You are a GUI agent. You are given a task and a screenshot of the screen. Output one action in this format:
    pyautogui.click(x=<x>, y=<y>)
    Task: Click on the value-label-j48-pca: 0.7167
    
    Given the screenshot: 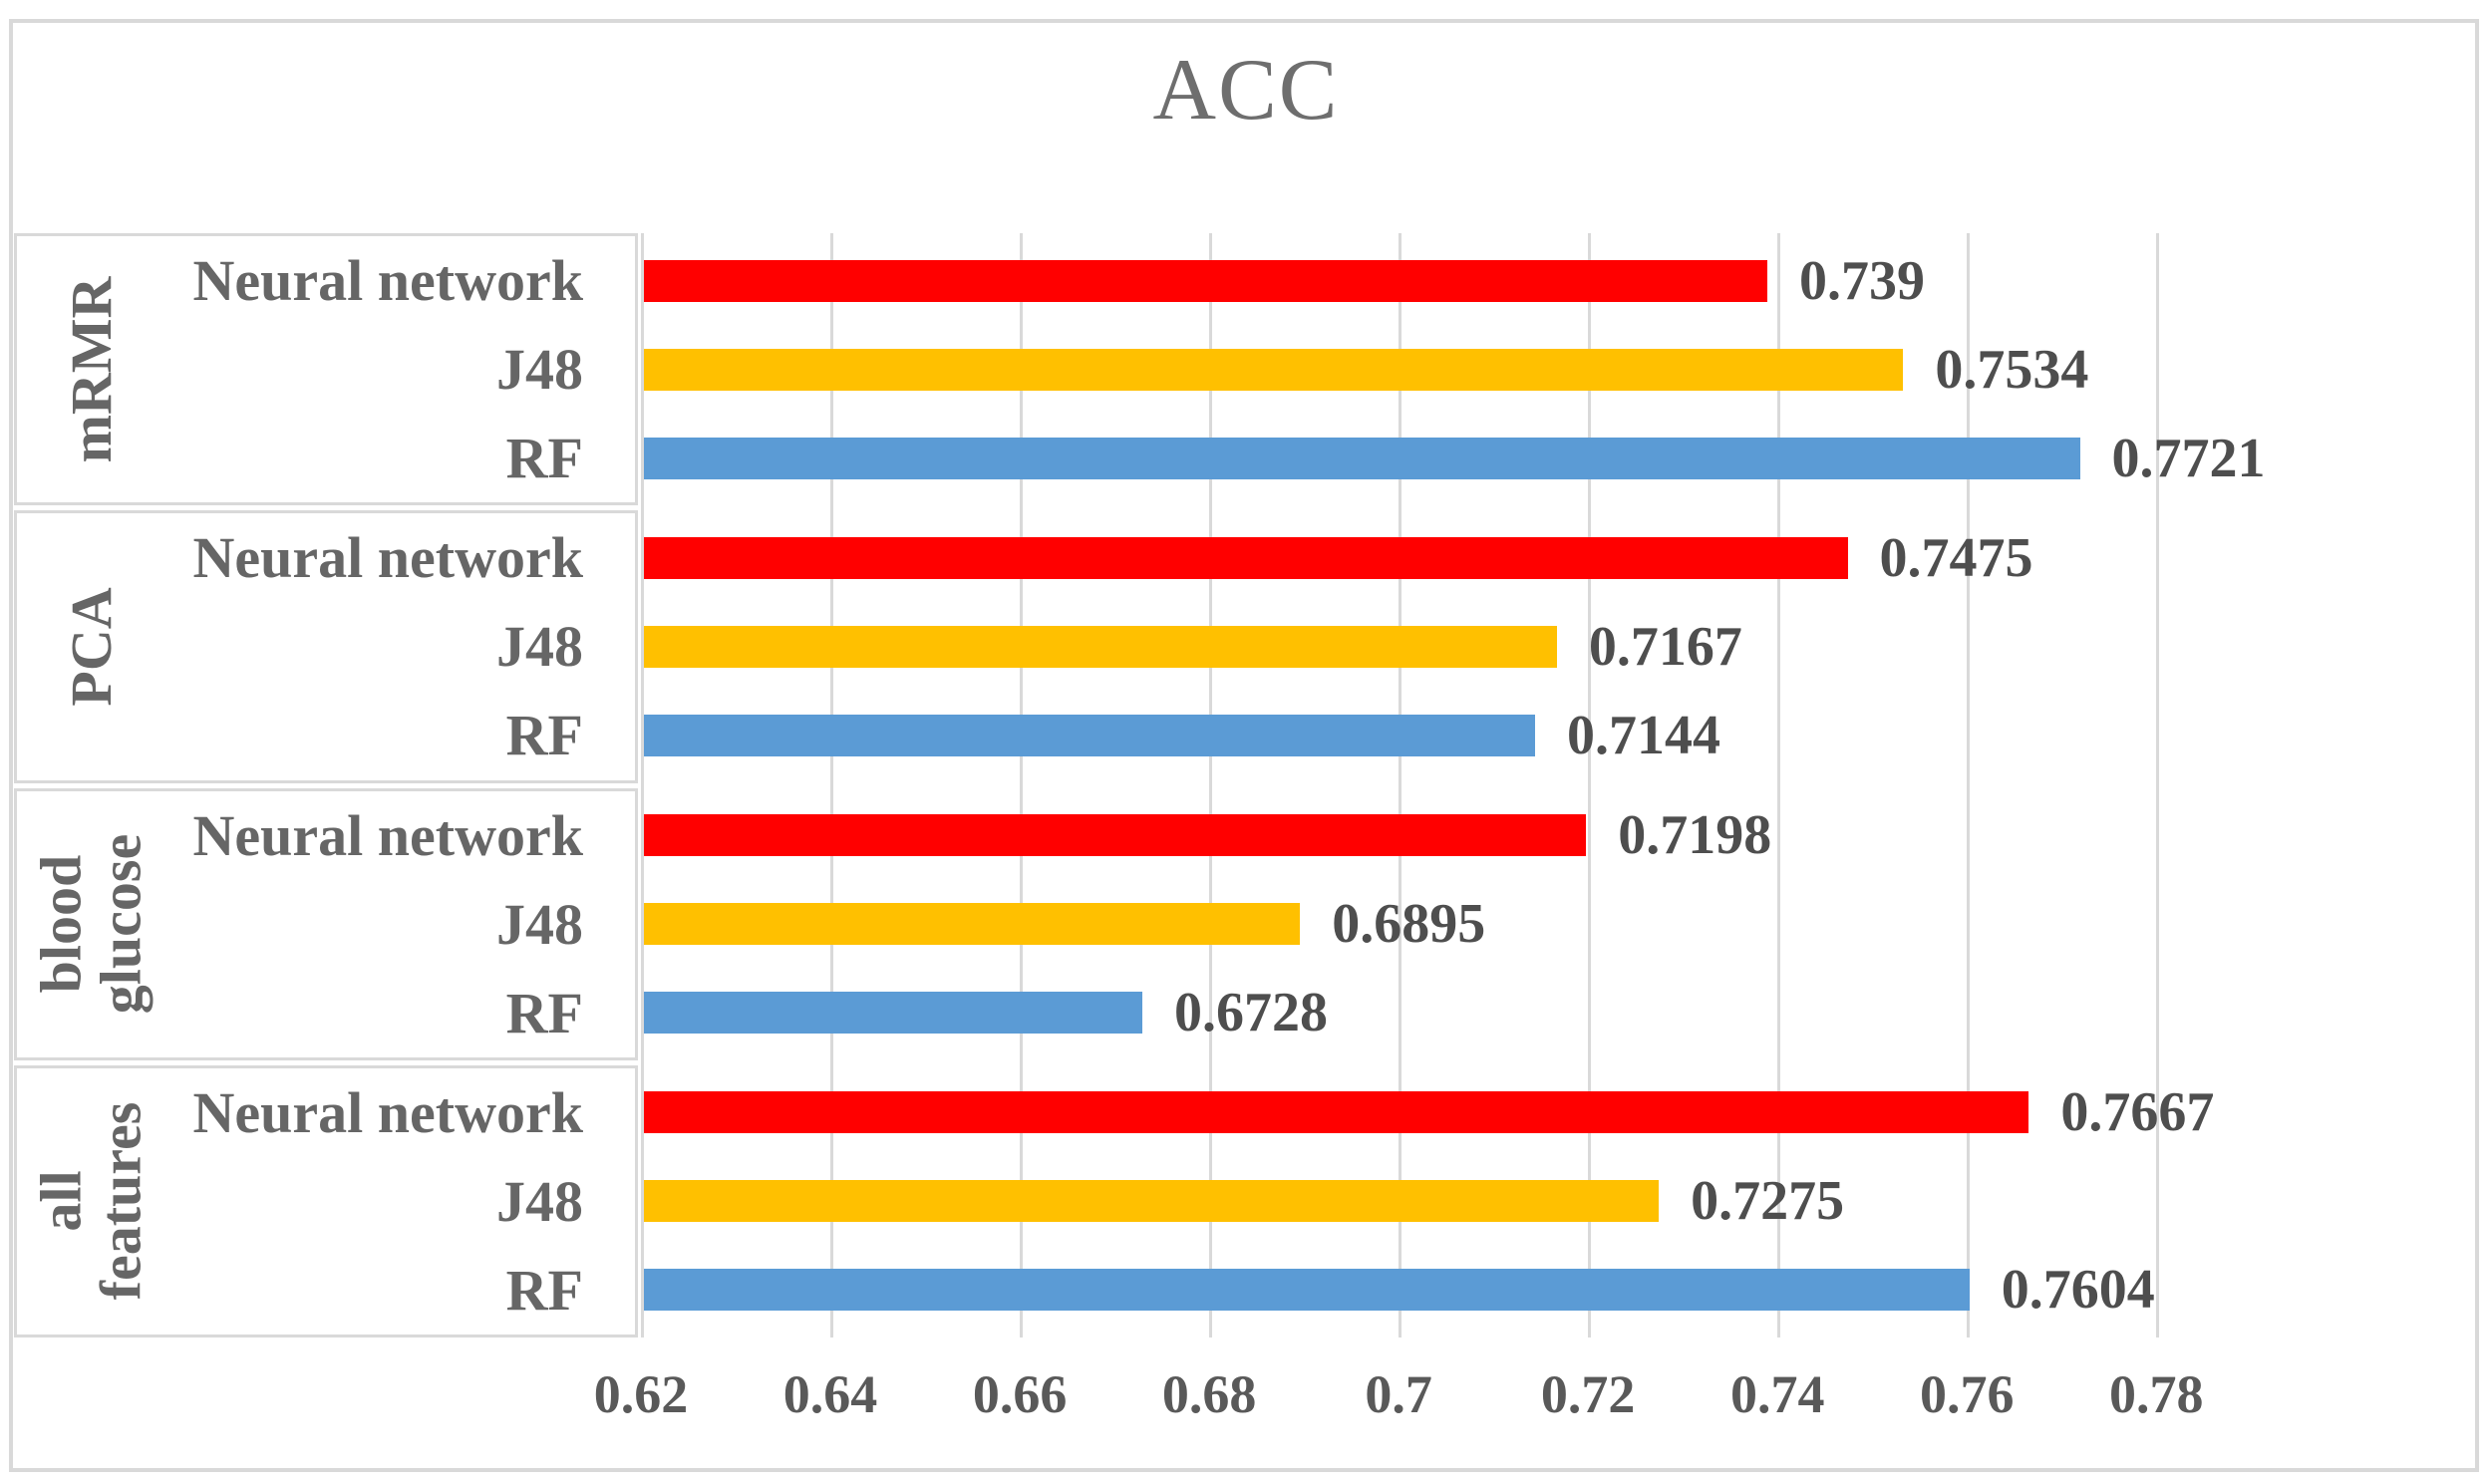 What is the action you would take?
    pyautogui.click(x=1665, y=646)
    